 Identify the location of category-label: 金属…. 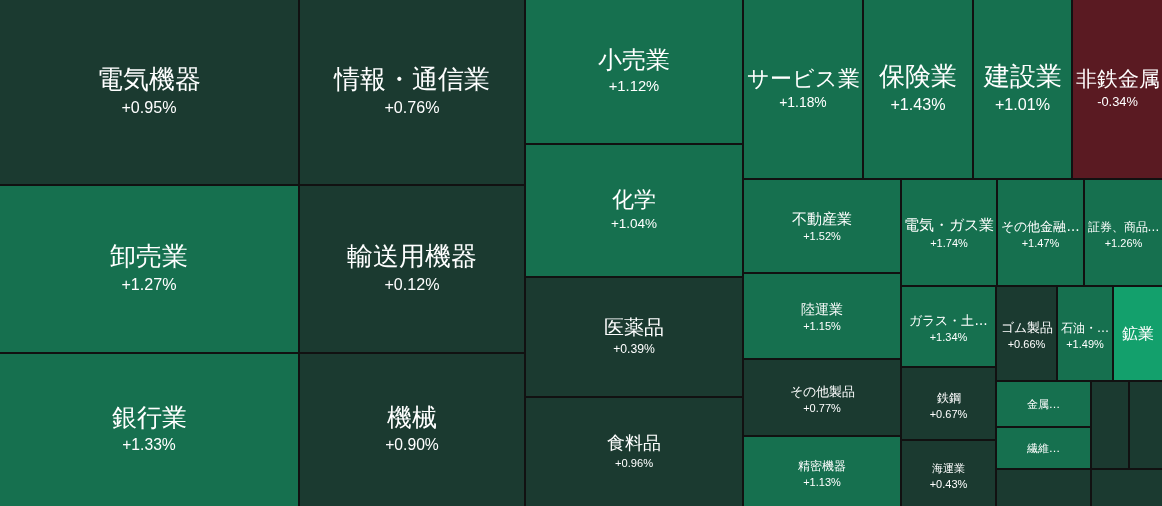
(1043, 404).